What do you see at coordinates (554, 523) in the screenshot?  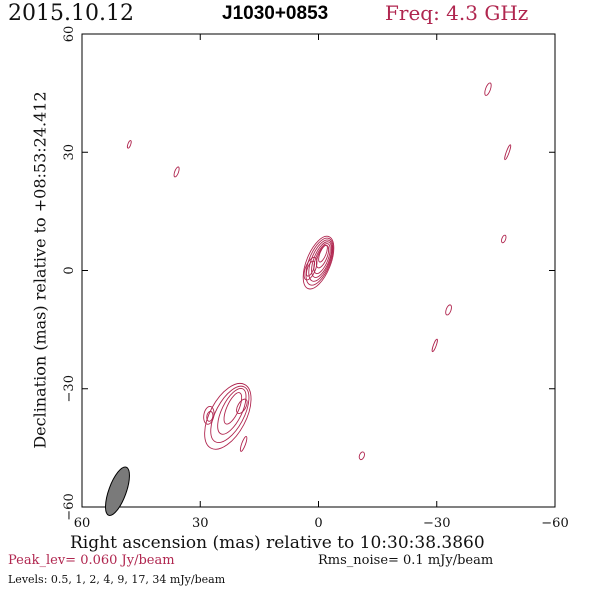 I see `x-tick-label: −60` at bounding box center [554, 523].